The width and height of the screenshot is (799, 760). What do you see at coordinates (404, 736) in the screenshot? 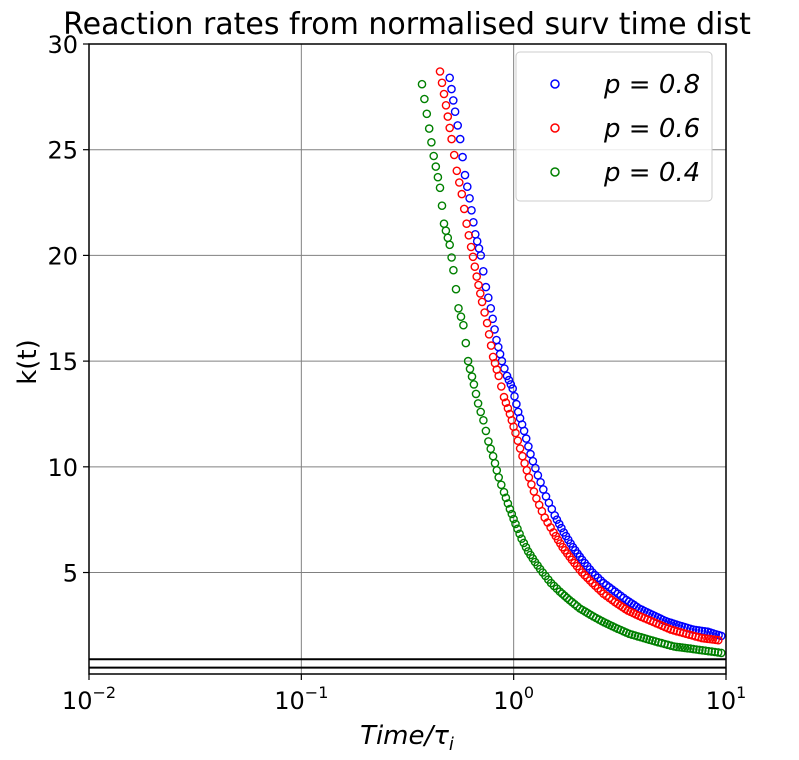
I see `x-axis-label-main: Time/τ` at bounding box center [404, 736].